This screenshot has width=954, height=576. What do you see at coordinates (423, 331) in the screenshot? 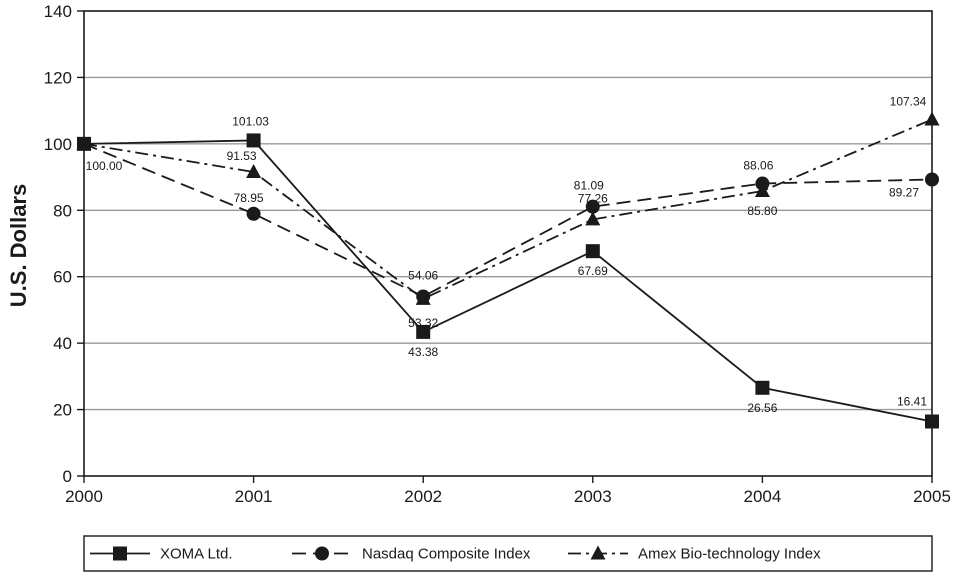
I see `point-xoma-ltd-2002` at bounding box center [423, 331].